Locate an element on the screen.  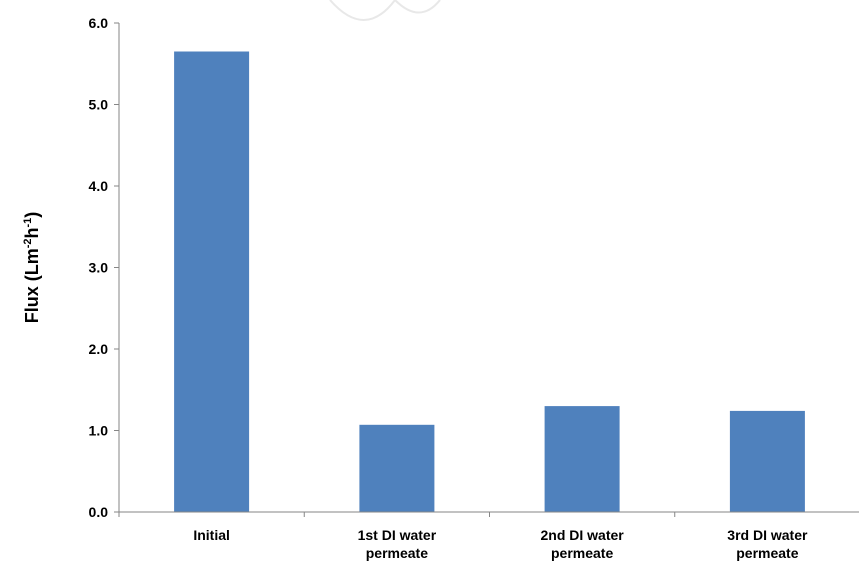
y-tick-label: 3.0 is located at coordinates (99, 268).